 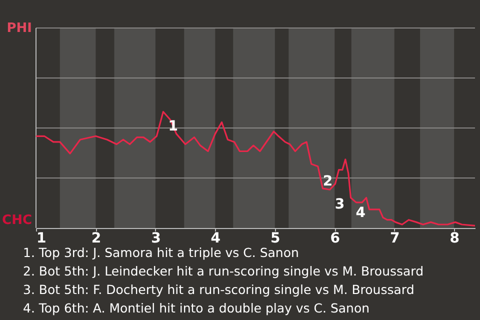 I want to click on x-tick-label: 7, so click(x=395, y=238).